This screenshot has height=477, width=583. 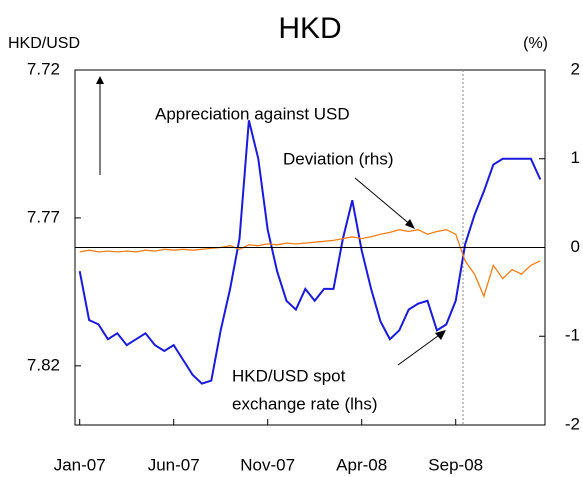 I want to click on annotation: exchange rate (lhs), so click(x=305, y=403).